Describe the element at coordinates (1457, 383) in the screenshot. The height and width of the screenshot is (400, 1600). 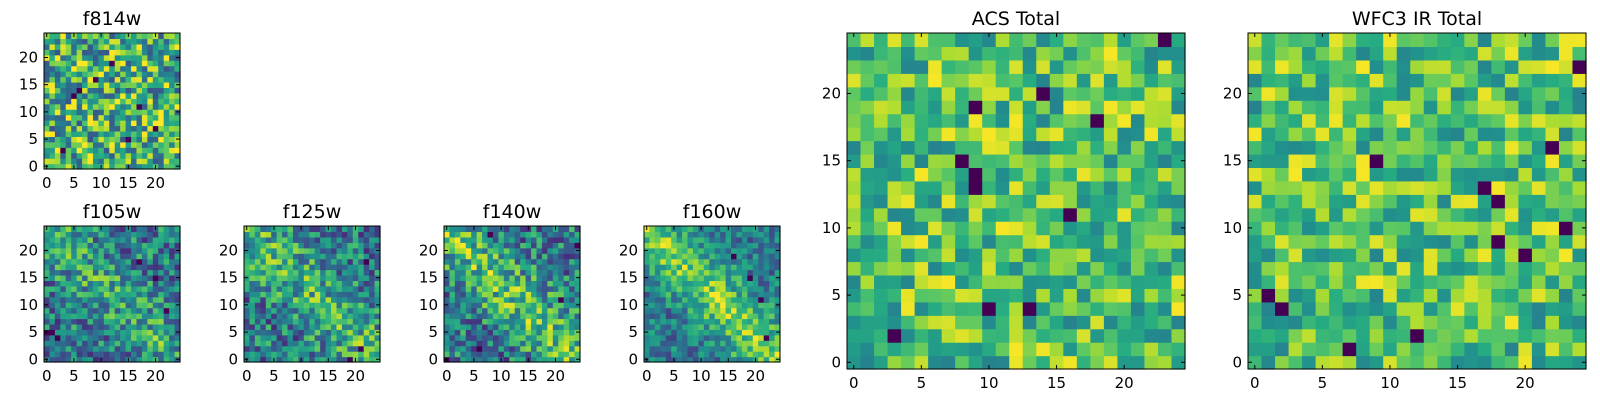
I see `x-tick-label: 15` at that location.